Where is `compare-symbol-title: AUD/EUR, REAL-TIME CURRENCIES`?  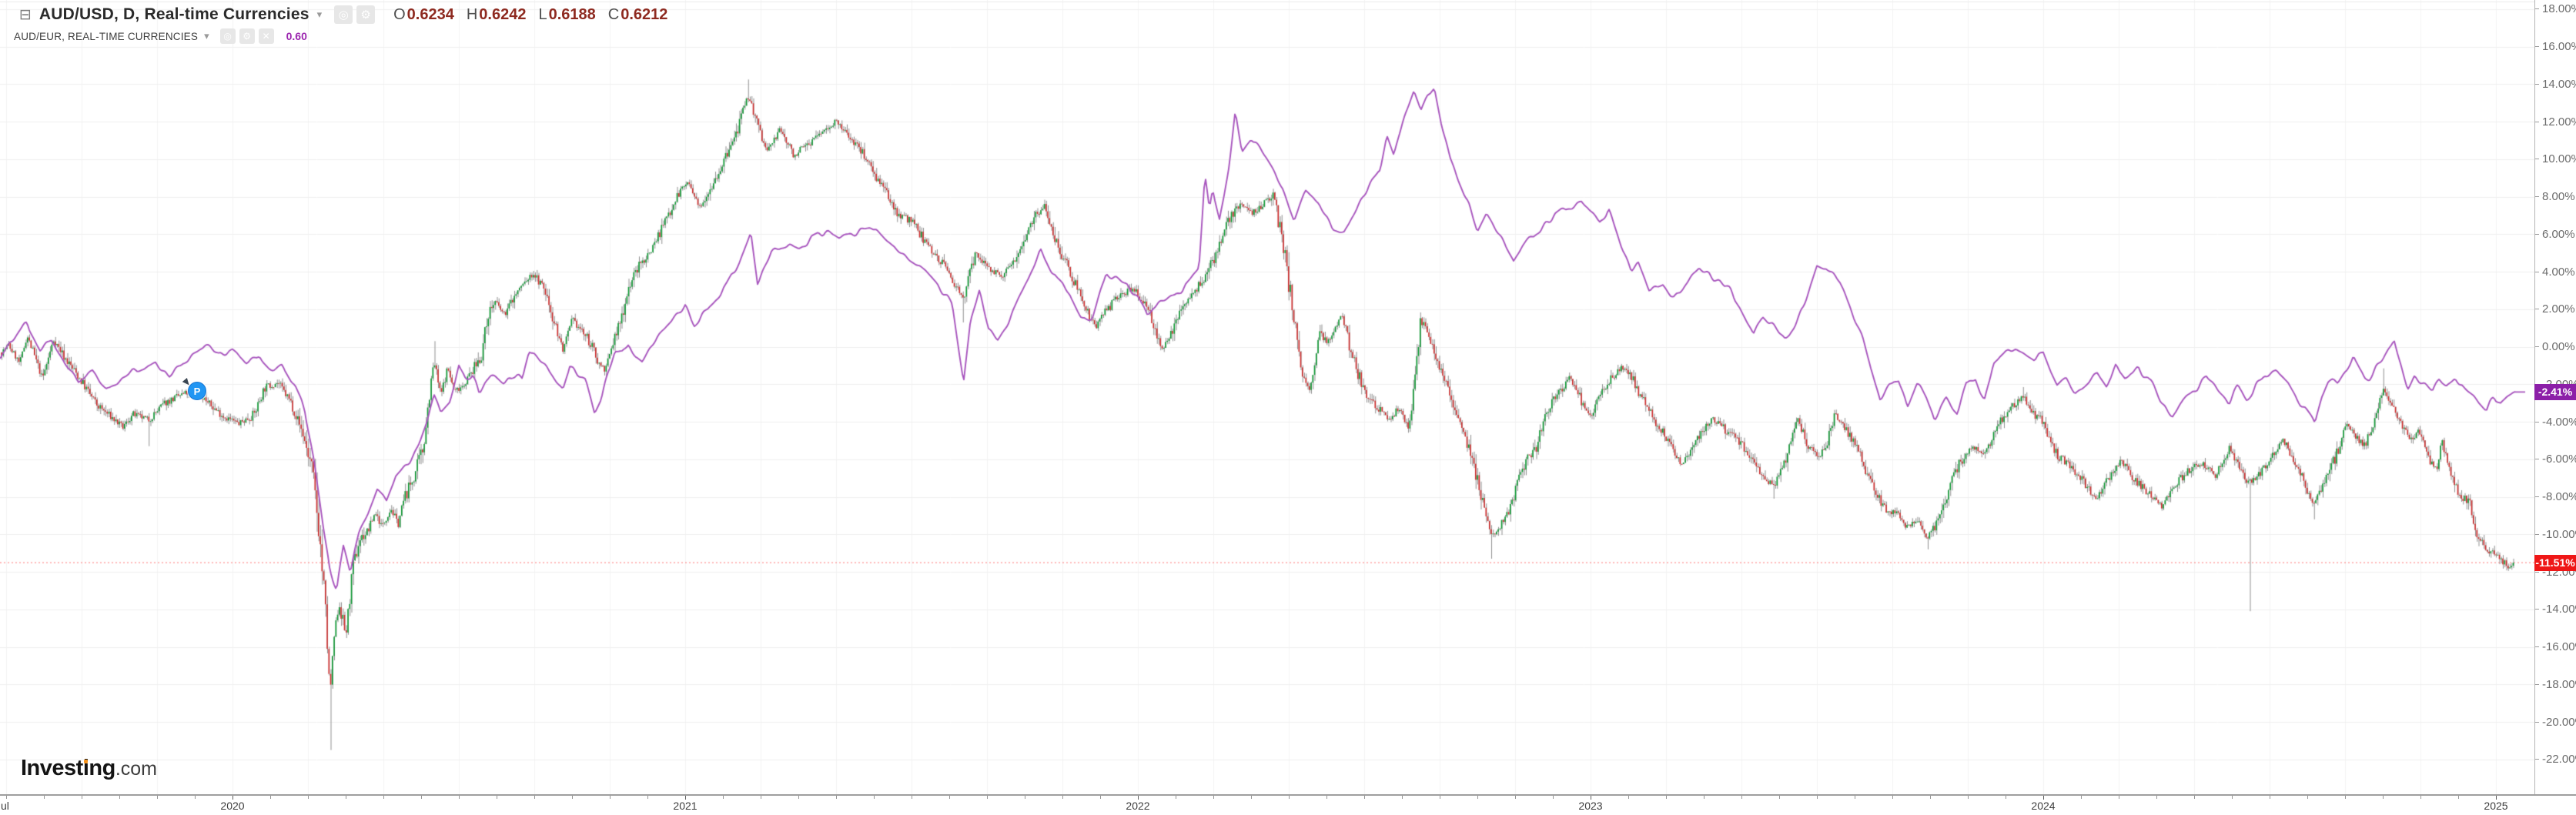
compare-symbol-title: AUD/EUR, REAL-TIME CURRENCIES is located at coordinates (106, 36).